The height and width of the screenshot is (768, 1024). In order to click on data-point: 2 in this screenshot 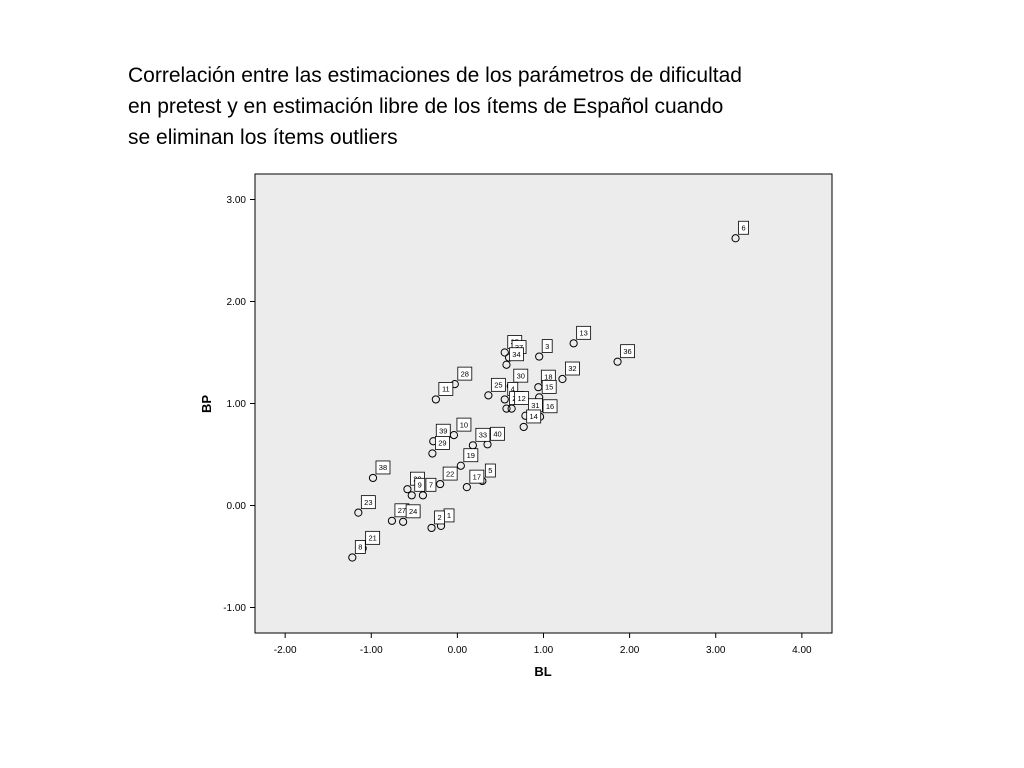, I will do `click(436, 521)`.